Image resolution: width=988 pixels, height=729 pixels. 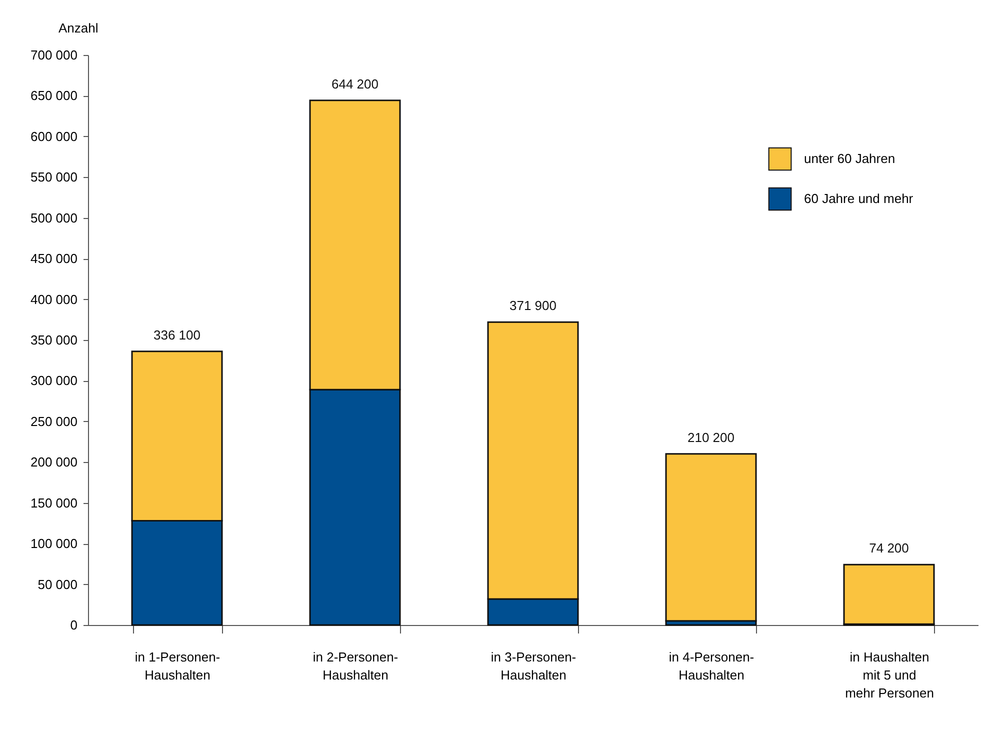 What do you see at coordinates (54, 258) in the screenshot?
I see `y-tick-label: 450 000` at bounding box center [54, 258].